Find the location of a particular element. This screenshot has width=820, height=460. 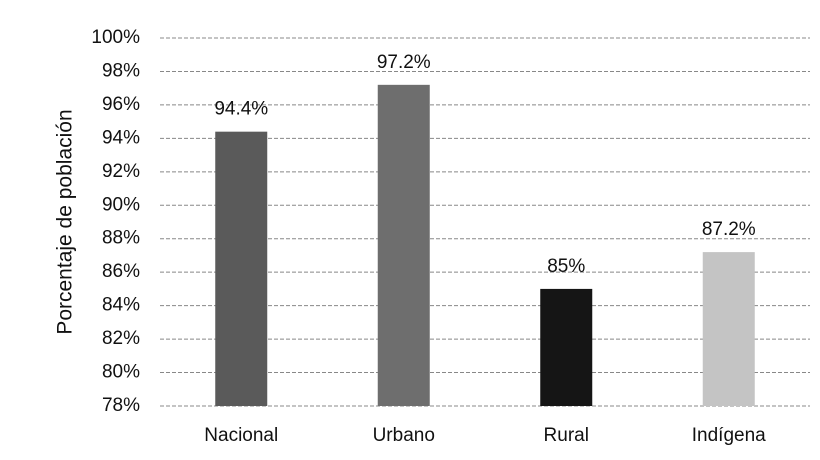

data-label: 94.4% is located at coordinates (241, 109).